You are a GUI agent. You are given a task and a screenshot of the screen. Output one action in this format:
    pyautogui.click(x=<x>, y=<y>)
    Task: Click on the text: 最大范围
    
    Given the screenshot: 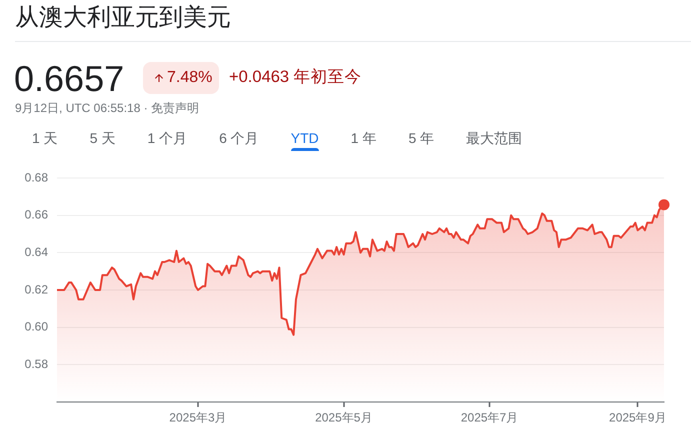 What is the action you would take?
    pyautogui.click(x=494, y=138)
    